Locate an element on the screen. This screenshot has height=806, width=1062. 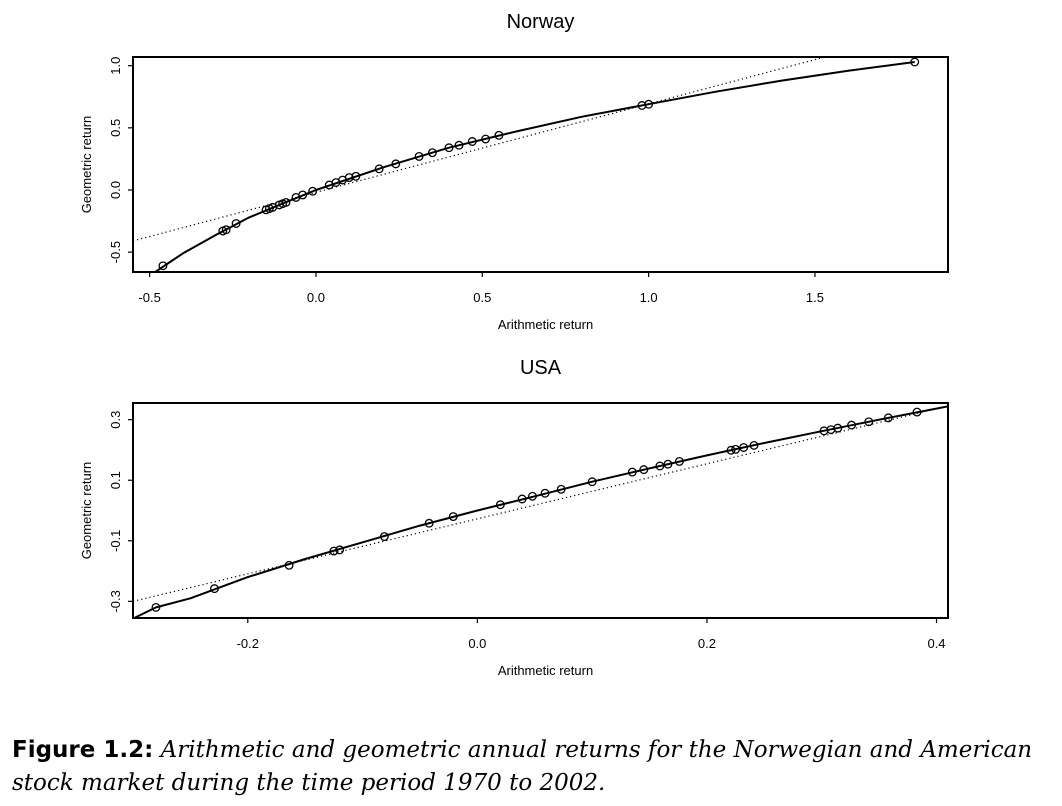
y-tick-label: 1.0 is located at coordinates (115, 66).